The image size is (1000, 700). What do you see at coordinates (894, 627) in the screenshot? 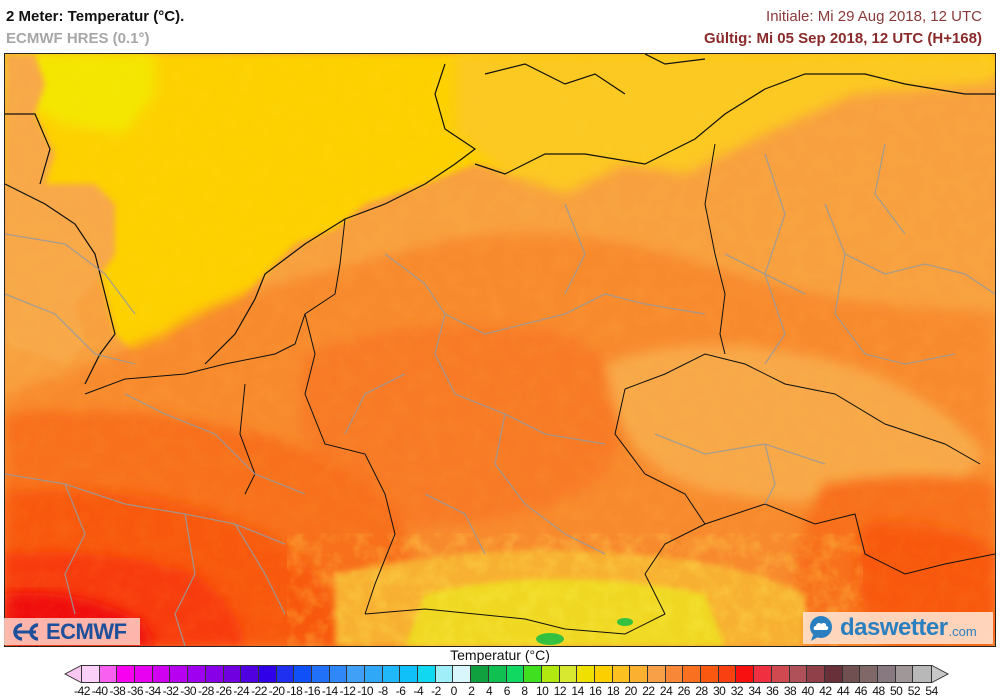
I see `daswetter-logo-text: daswetter` at bounding box center [894, 627].